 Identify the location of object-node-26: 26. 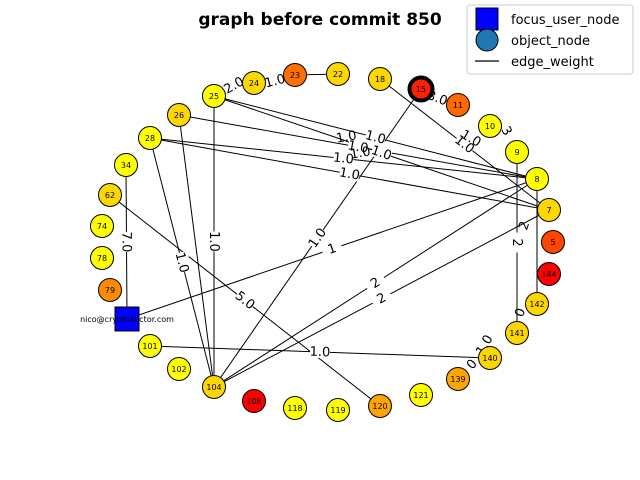
(179, 115).